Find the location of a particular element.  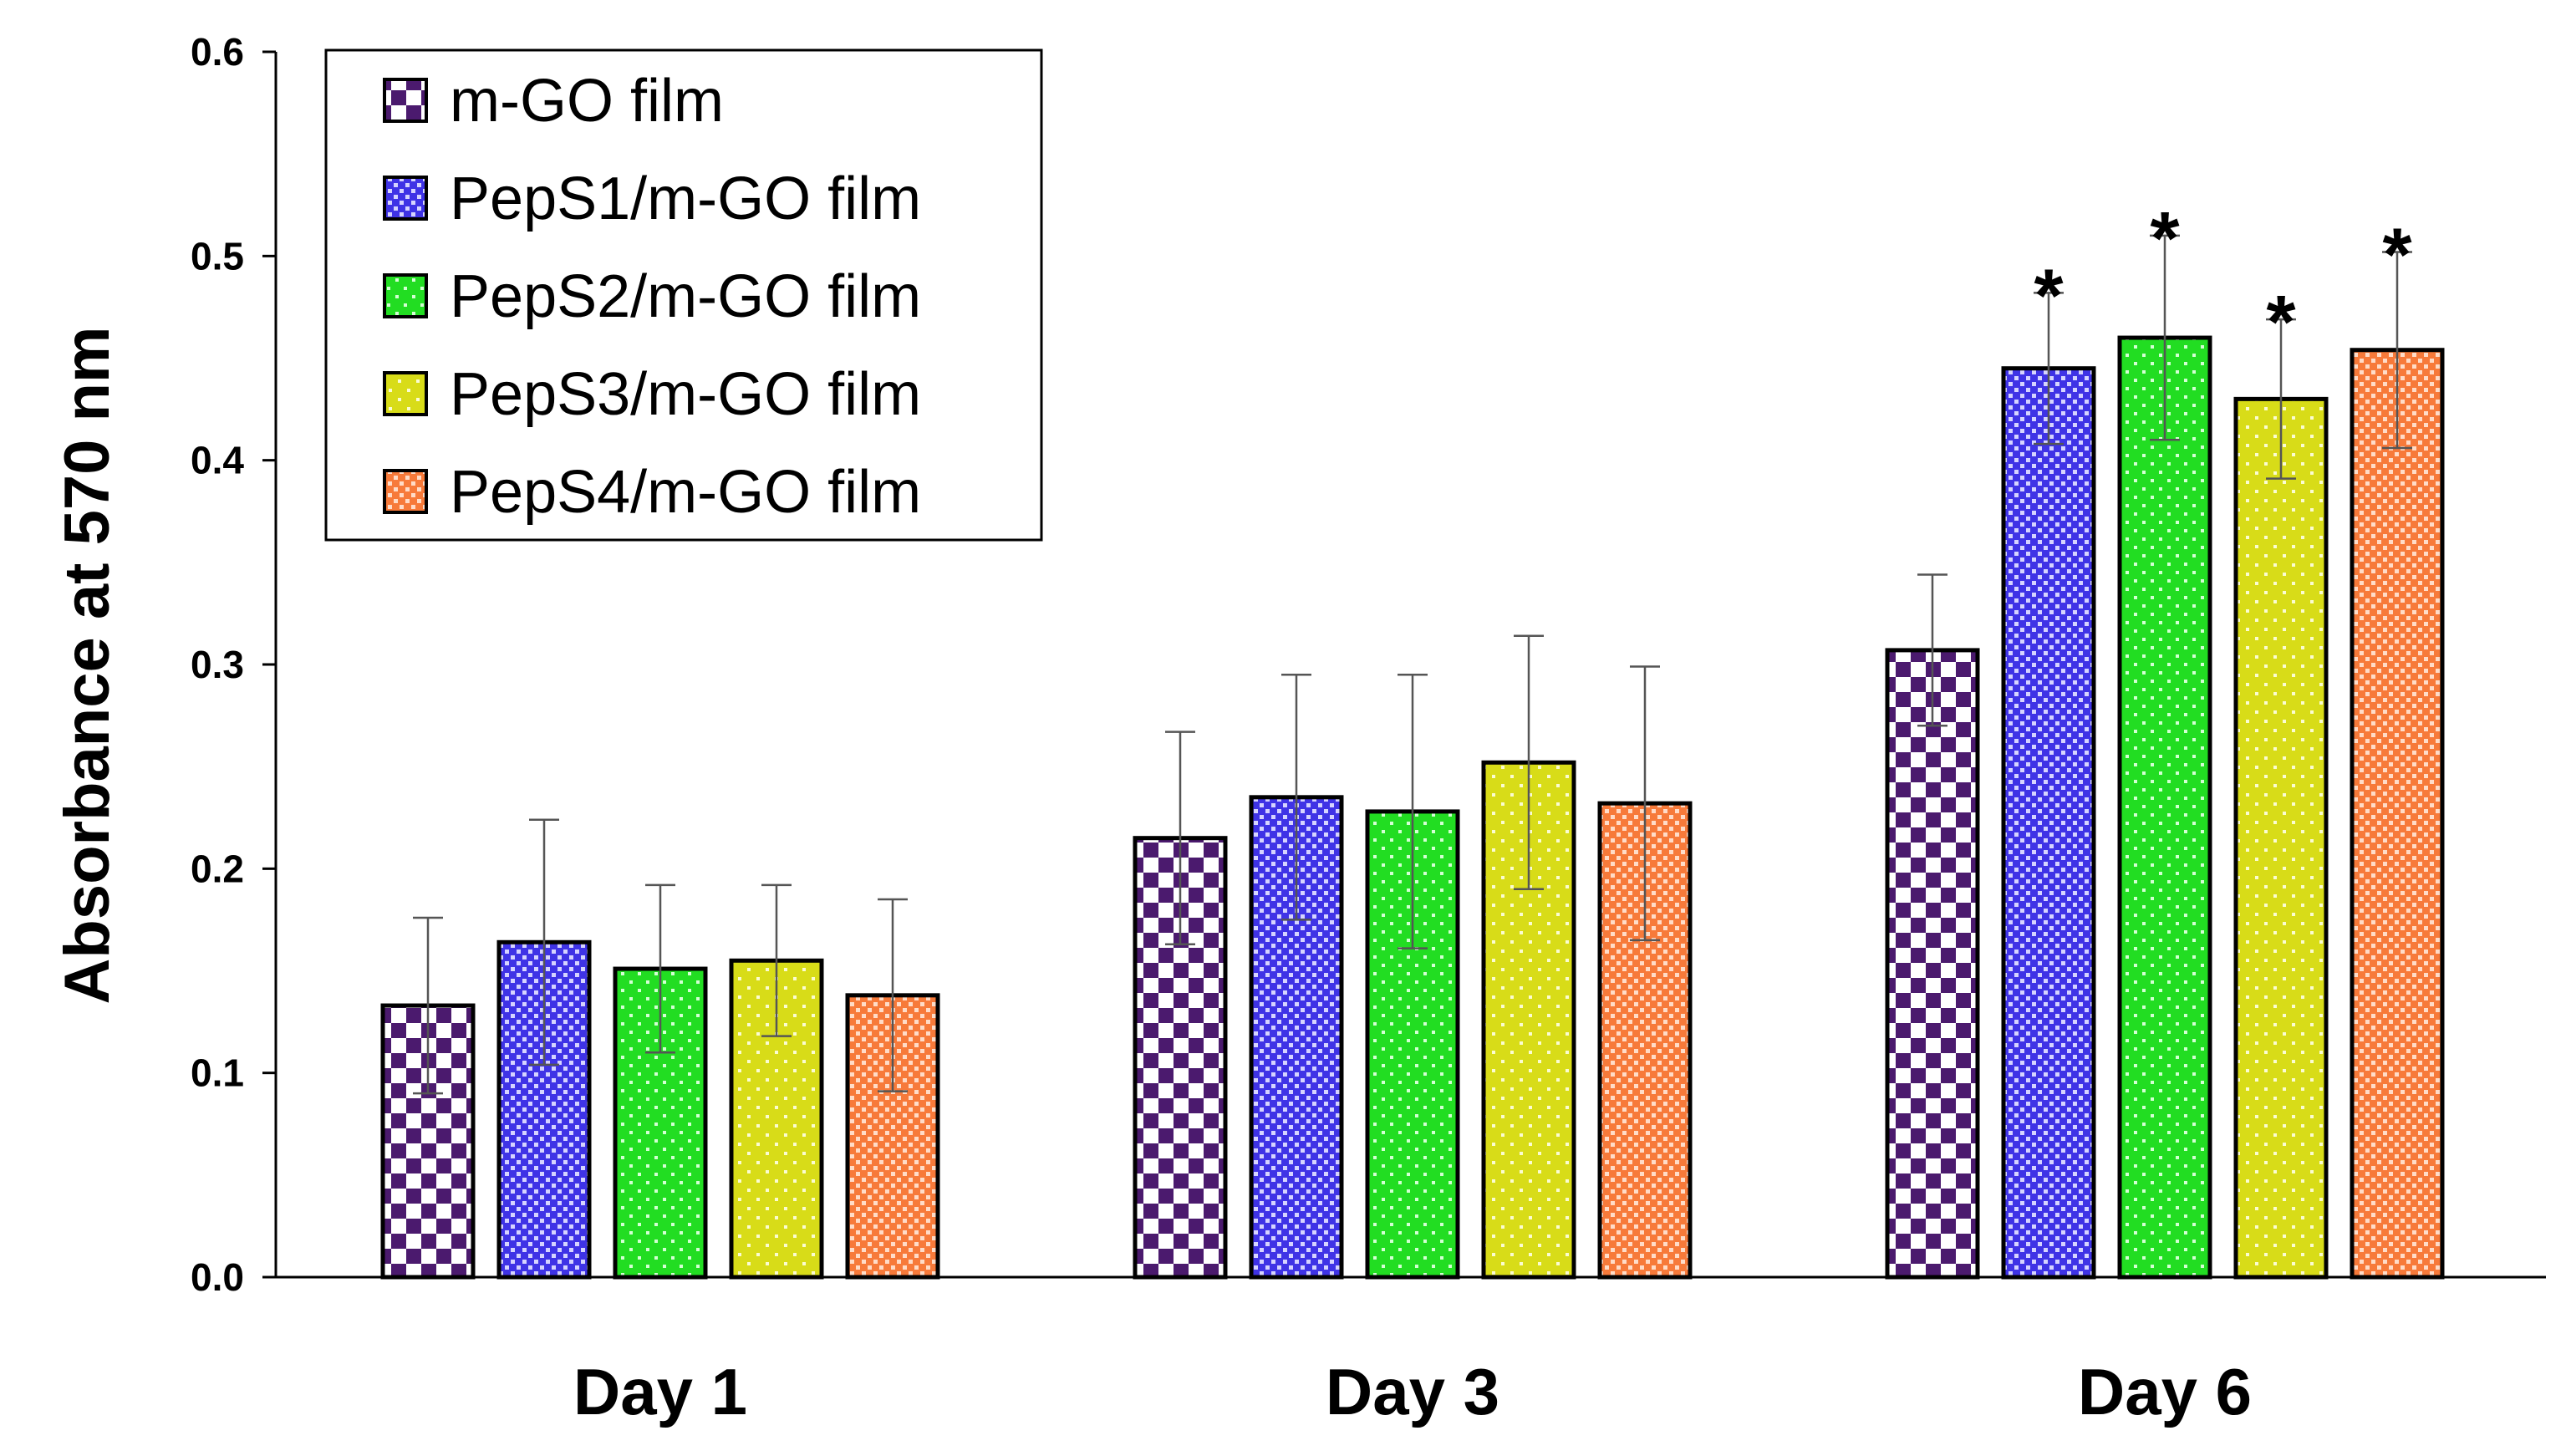

y-axis: 0.0 0.1 0.2 0.3 0.4 0.5 0.6 is located at coordinates (234, 664).